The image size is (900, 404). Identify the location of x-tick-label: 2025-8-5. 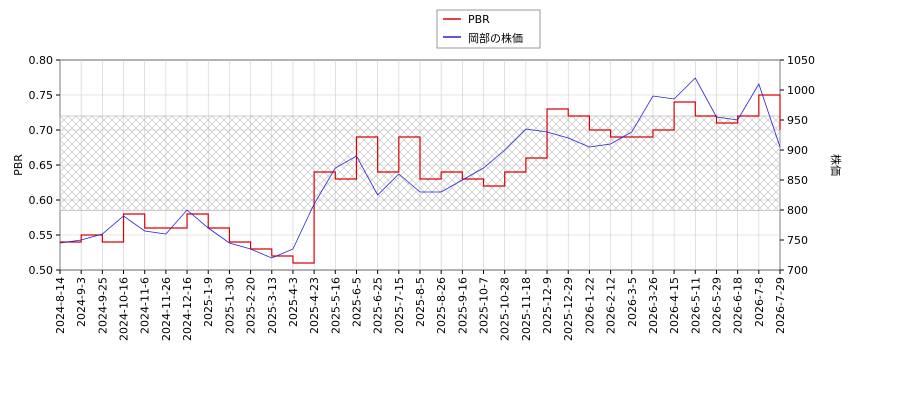
(420, 302).